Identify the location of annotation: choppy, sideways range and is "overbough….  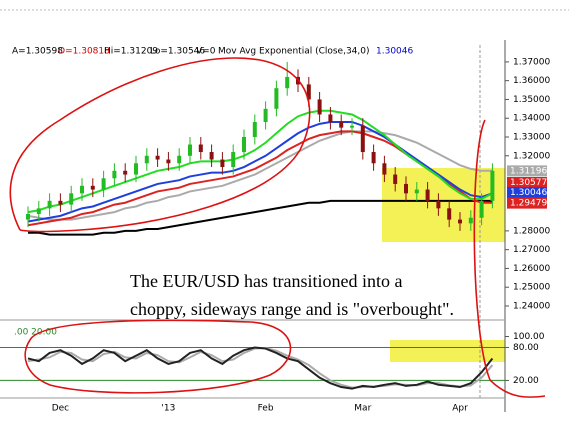
(292, 309).